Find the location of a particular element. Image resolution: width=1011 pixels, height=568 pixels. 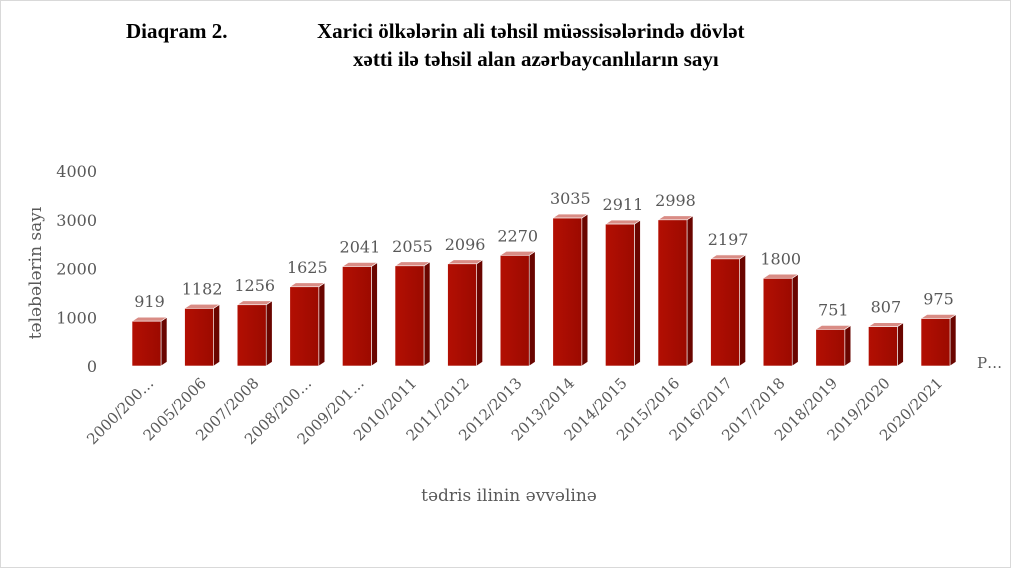

y-tick-label: 3000 is located at coordinates (76, 220).